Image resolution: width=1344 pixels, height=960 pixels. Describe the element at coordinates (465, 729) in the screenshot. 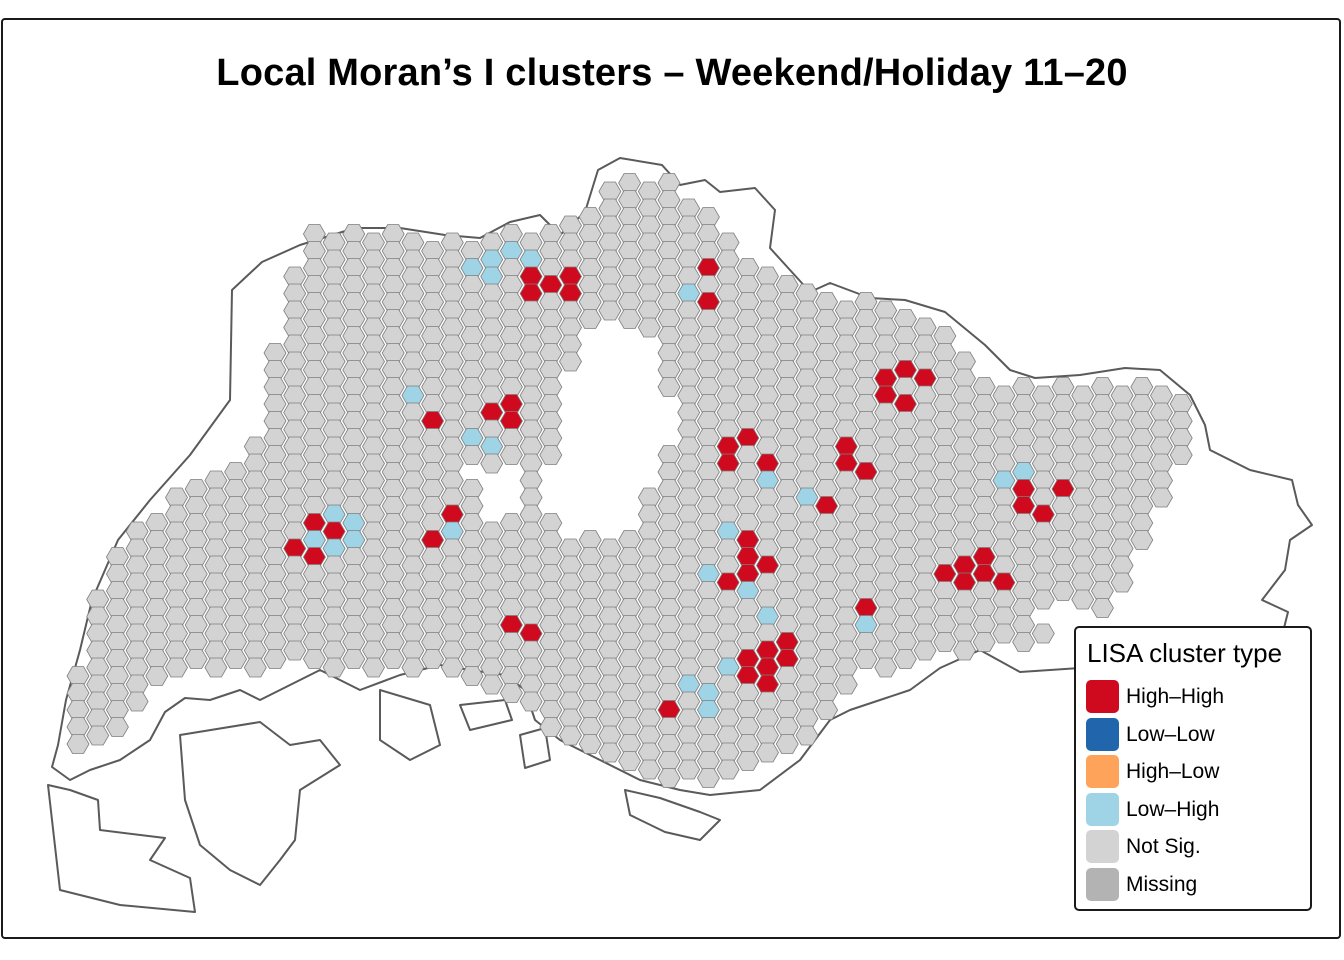

I see `port-jetties` at that location.